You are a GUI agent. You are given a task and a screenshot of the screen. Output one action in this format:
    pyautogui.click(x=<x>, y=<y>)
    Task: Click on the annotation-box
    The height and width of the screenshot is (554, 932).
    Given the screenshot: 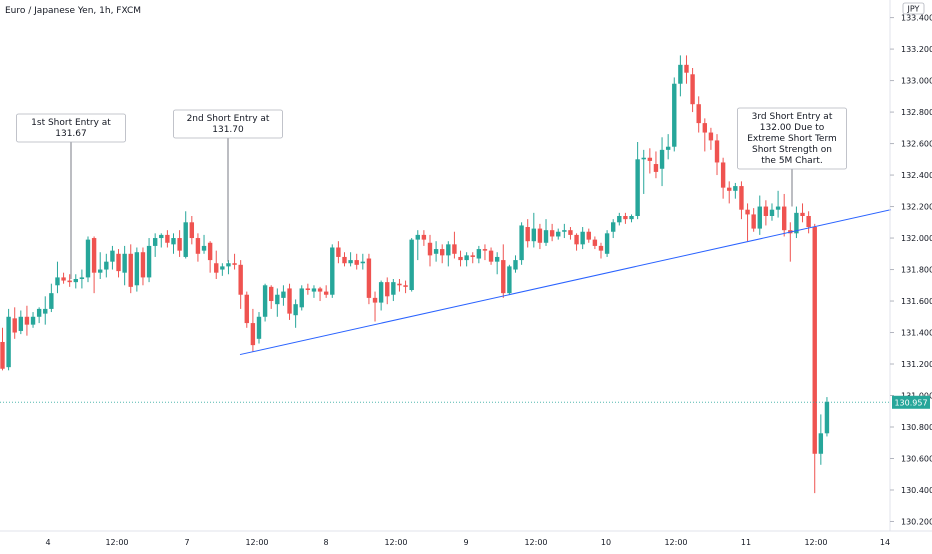 What is the action you would take?
    pyautogui.click(x=228, y=124)
    